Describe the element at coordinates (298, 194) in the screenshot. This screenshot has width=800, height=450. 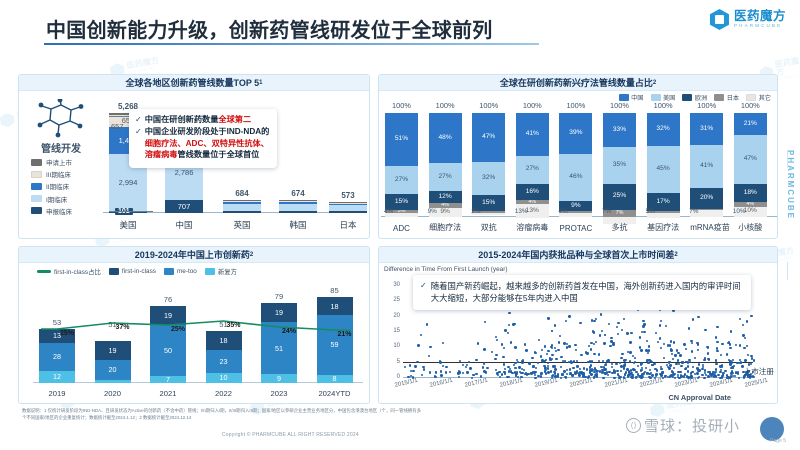
I see `panel1-bar-total: 674` at that location.